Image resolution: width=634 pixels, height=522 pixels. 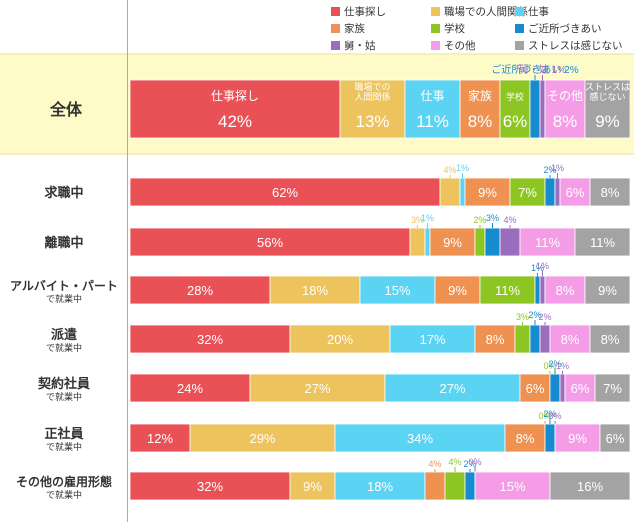 What do you see at coordinates (474, 462) in the screenshot?
I see `segment-callout-label: 0%` at bounding box center [474, 462].